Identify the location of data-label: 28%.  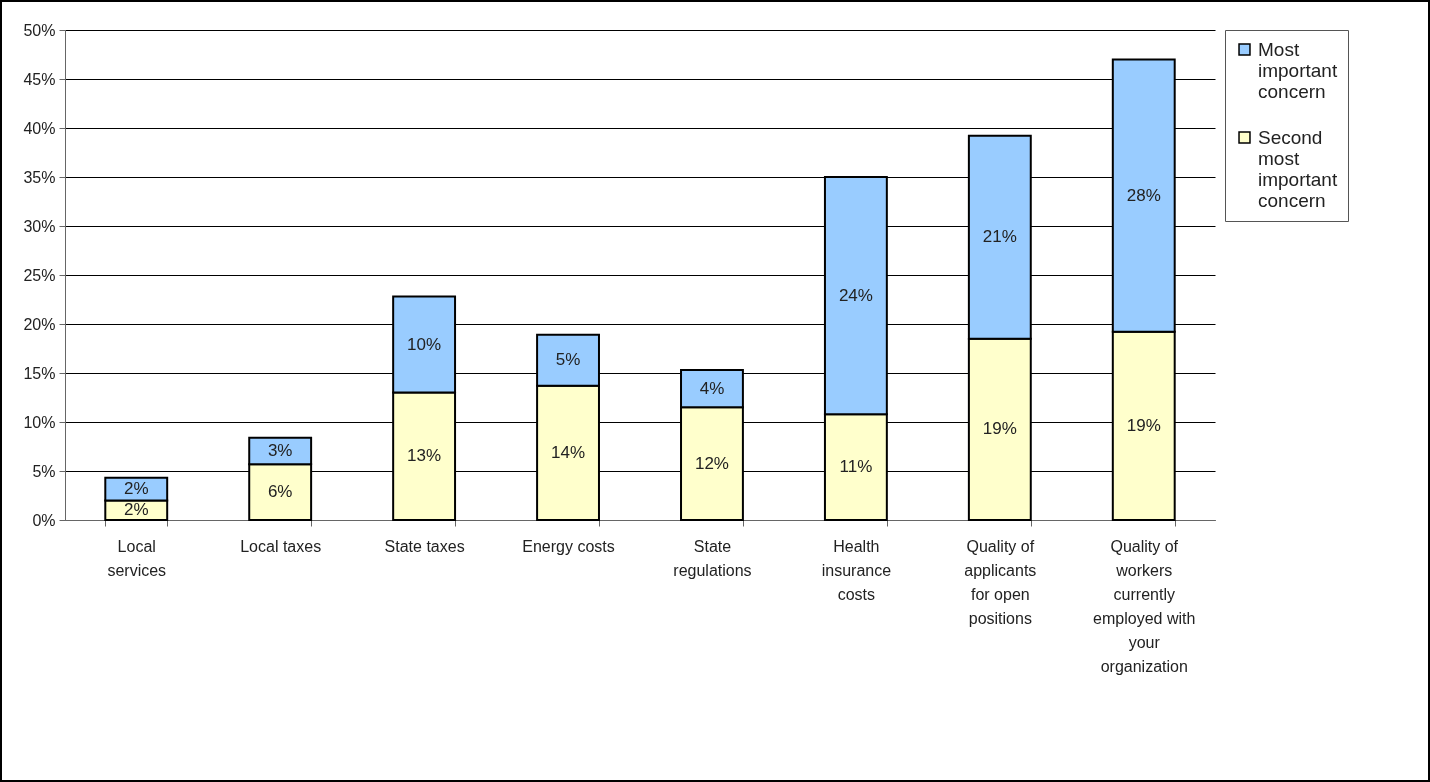
(1143, 195).